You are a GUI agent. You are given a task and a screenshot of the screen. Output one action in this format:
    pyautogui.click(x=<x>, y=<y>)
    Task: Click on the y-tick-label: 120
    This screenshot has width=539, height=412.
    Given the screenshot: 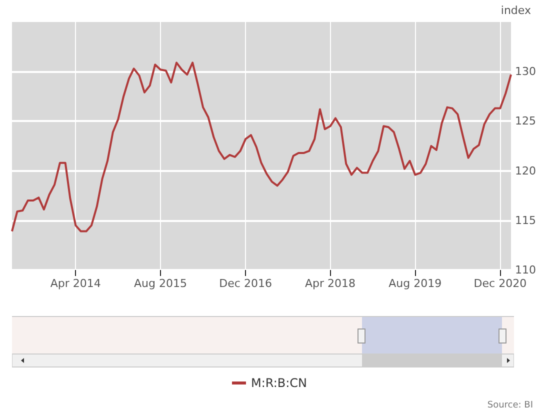 What is the action you would take?
    pyautogui.click(x=525, y=171)
    